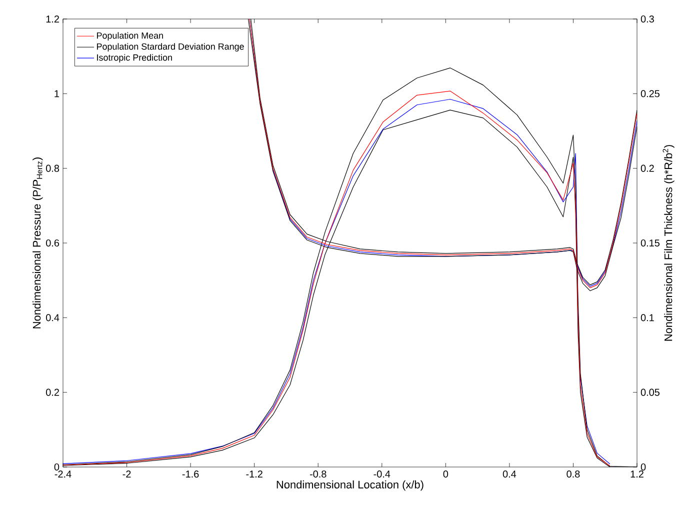 This screenshot has width=691, height=508. I want to click on y-tick-label: 0.2, so click(52, 392).